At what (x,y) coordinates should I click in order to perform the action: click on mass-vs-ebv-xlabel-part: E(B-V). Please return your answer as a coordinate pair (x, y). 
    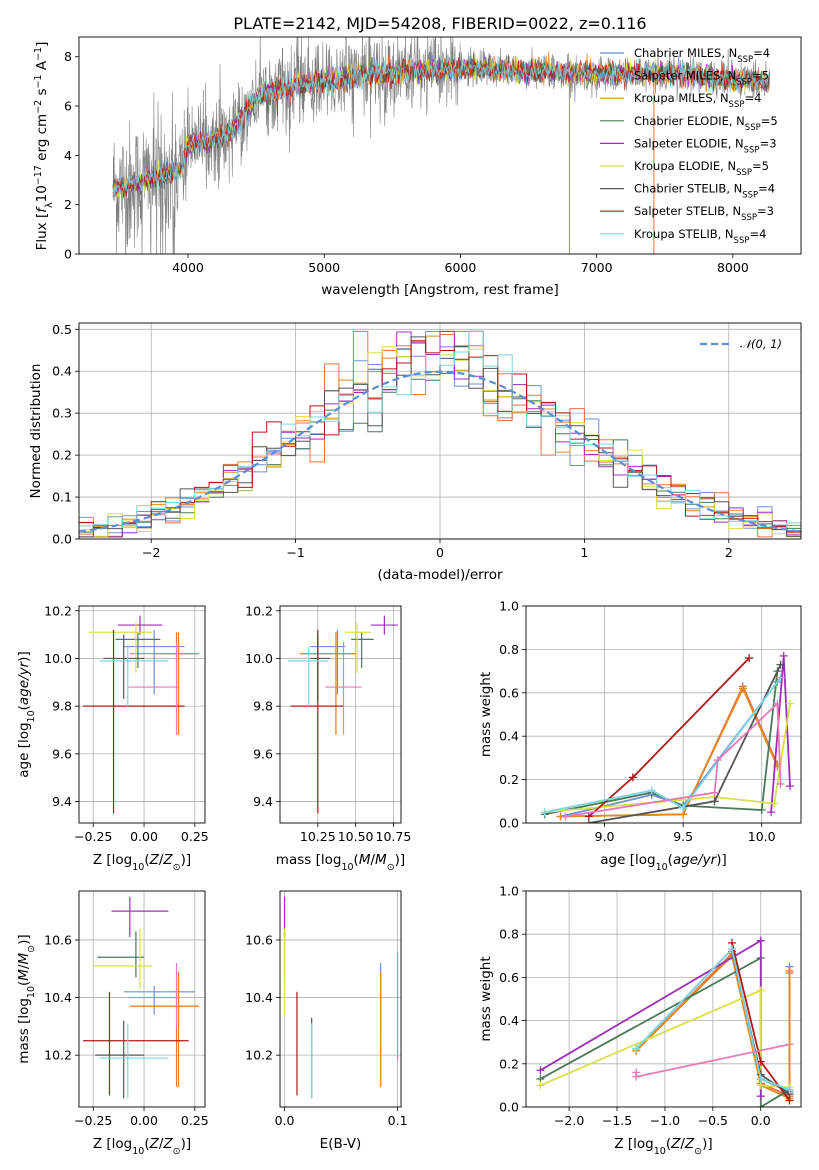
    Looking at the image, I should click on (341, 1144).